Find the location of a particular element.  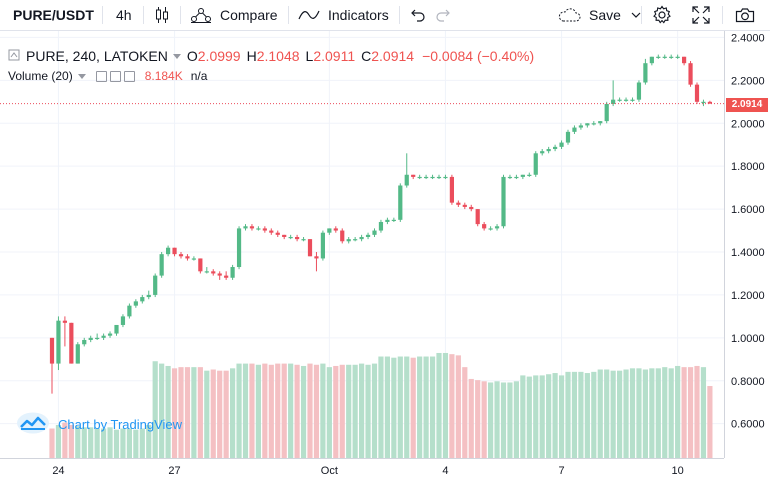

series-title: PURE, 240, LATOKEN is located at coordinates (97, 56).